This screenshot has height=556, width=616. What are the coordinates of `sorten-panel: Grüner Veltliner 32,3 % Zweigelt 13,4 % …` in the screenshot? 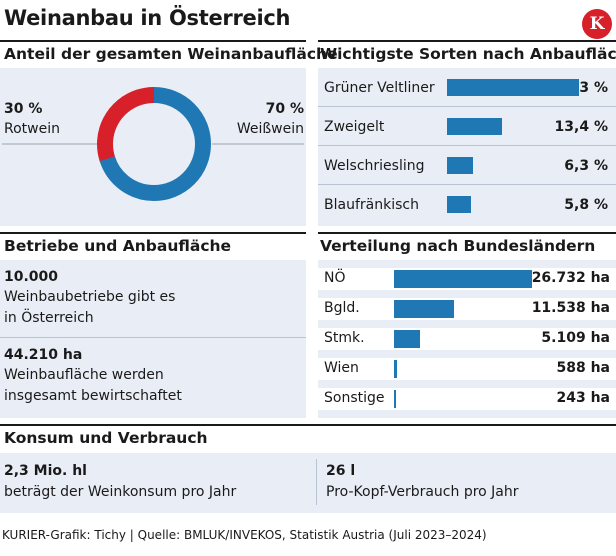 It's located at (467, 147).